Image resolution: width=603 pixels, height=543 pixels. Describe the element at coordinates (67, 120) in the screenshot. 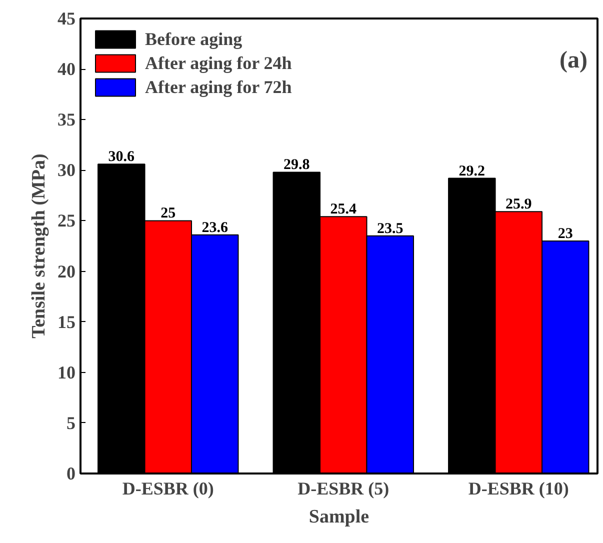

I see `y-tick-label: 35` at that location.